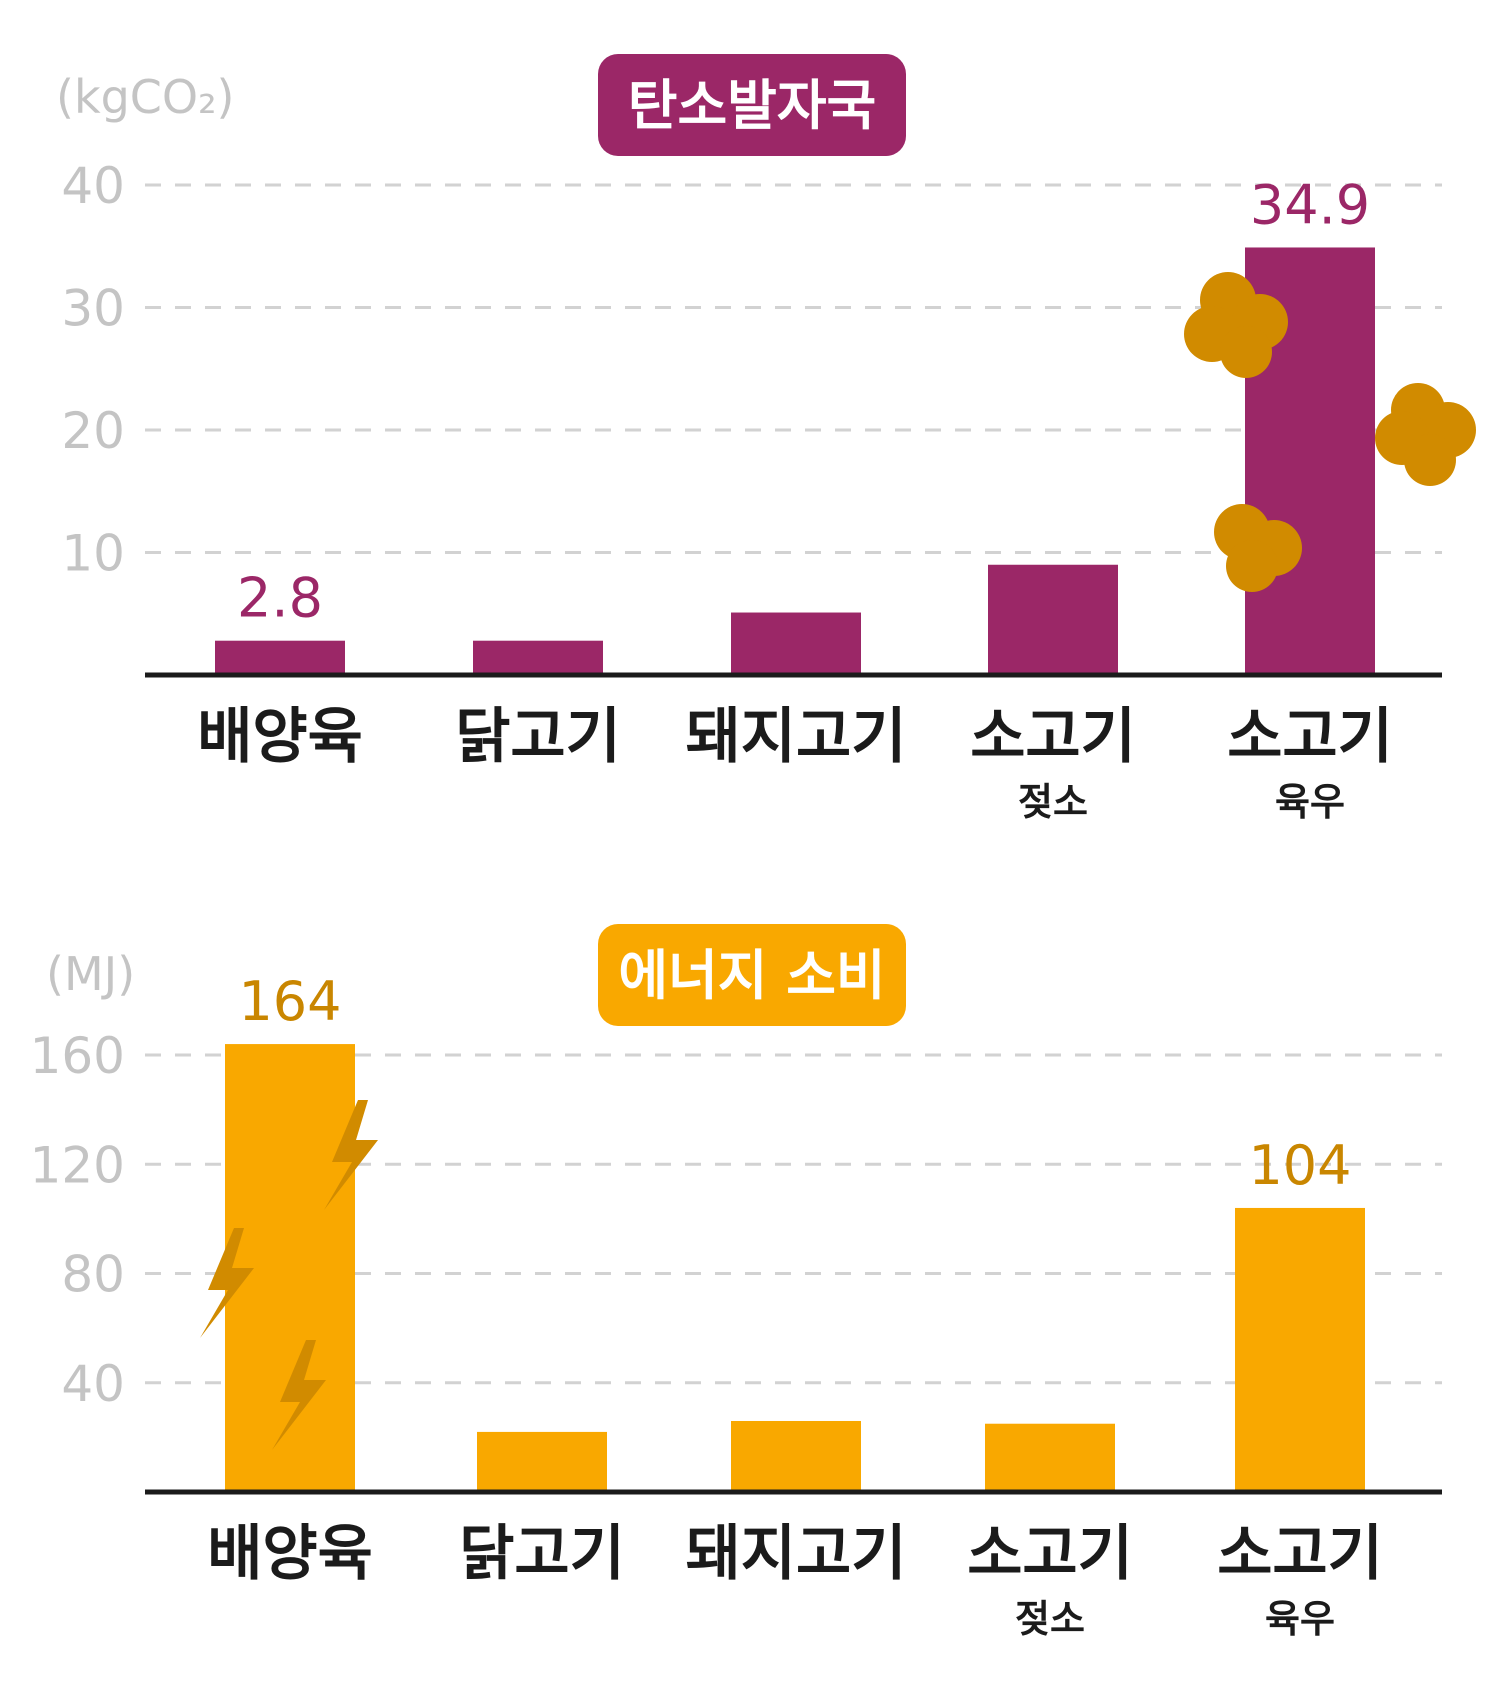  What do you see at coordinates (90, 974) in the screenshot?
I see `energy-unit-label: (MJ)` at bounding box center [90, 974].